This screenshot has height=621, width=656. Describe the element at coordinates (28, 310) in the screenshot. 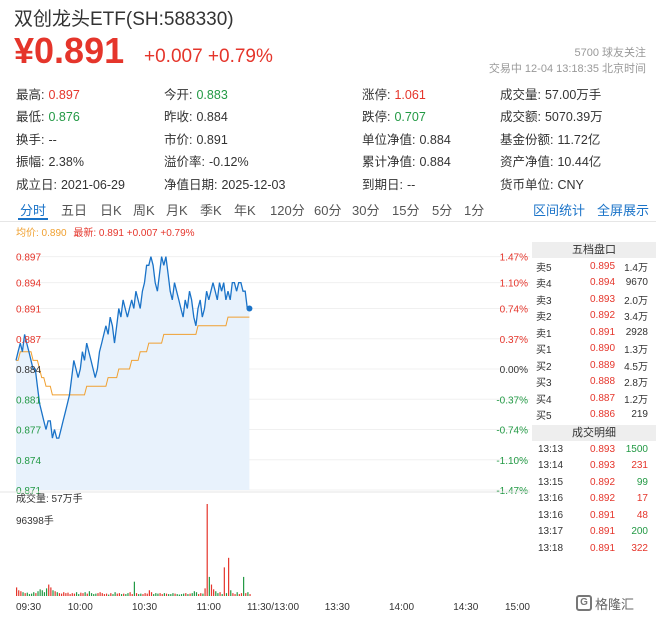

I see `y-tick-label: 0.891` at that location.